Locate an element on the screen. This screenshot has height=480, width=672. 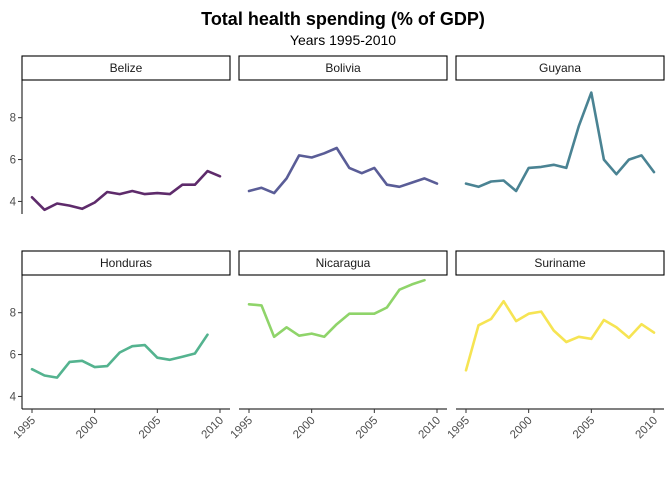
facet-strip-label: Bolivia is located at coordinates (343, 68).